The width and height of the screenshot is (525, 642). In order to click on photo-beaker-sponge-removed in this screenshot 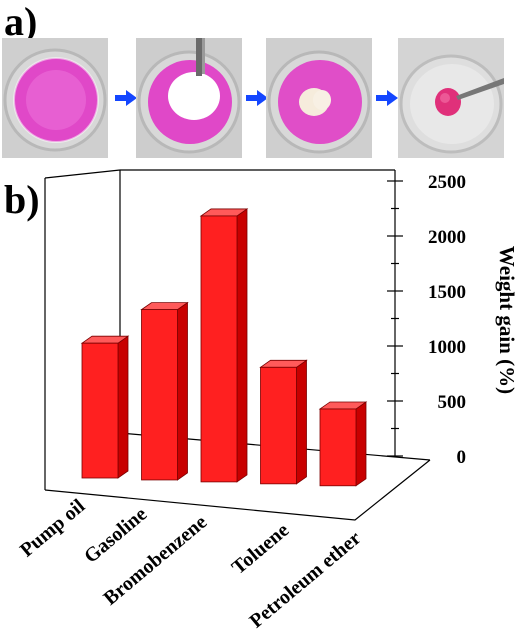, I will do `click(451, 98)`.